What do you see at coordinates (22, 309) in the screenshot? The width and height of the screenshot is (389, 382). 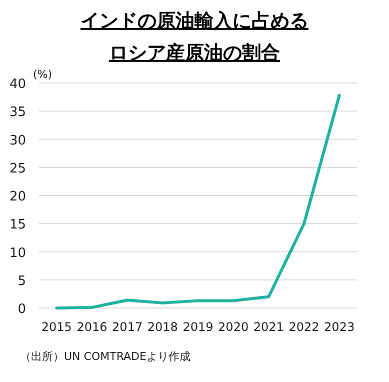 I see `y-tick-label: 0` at bounding box center [22, 309].